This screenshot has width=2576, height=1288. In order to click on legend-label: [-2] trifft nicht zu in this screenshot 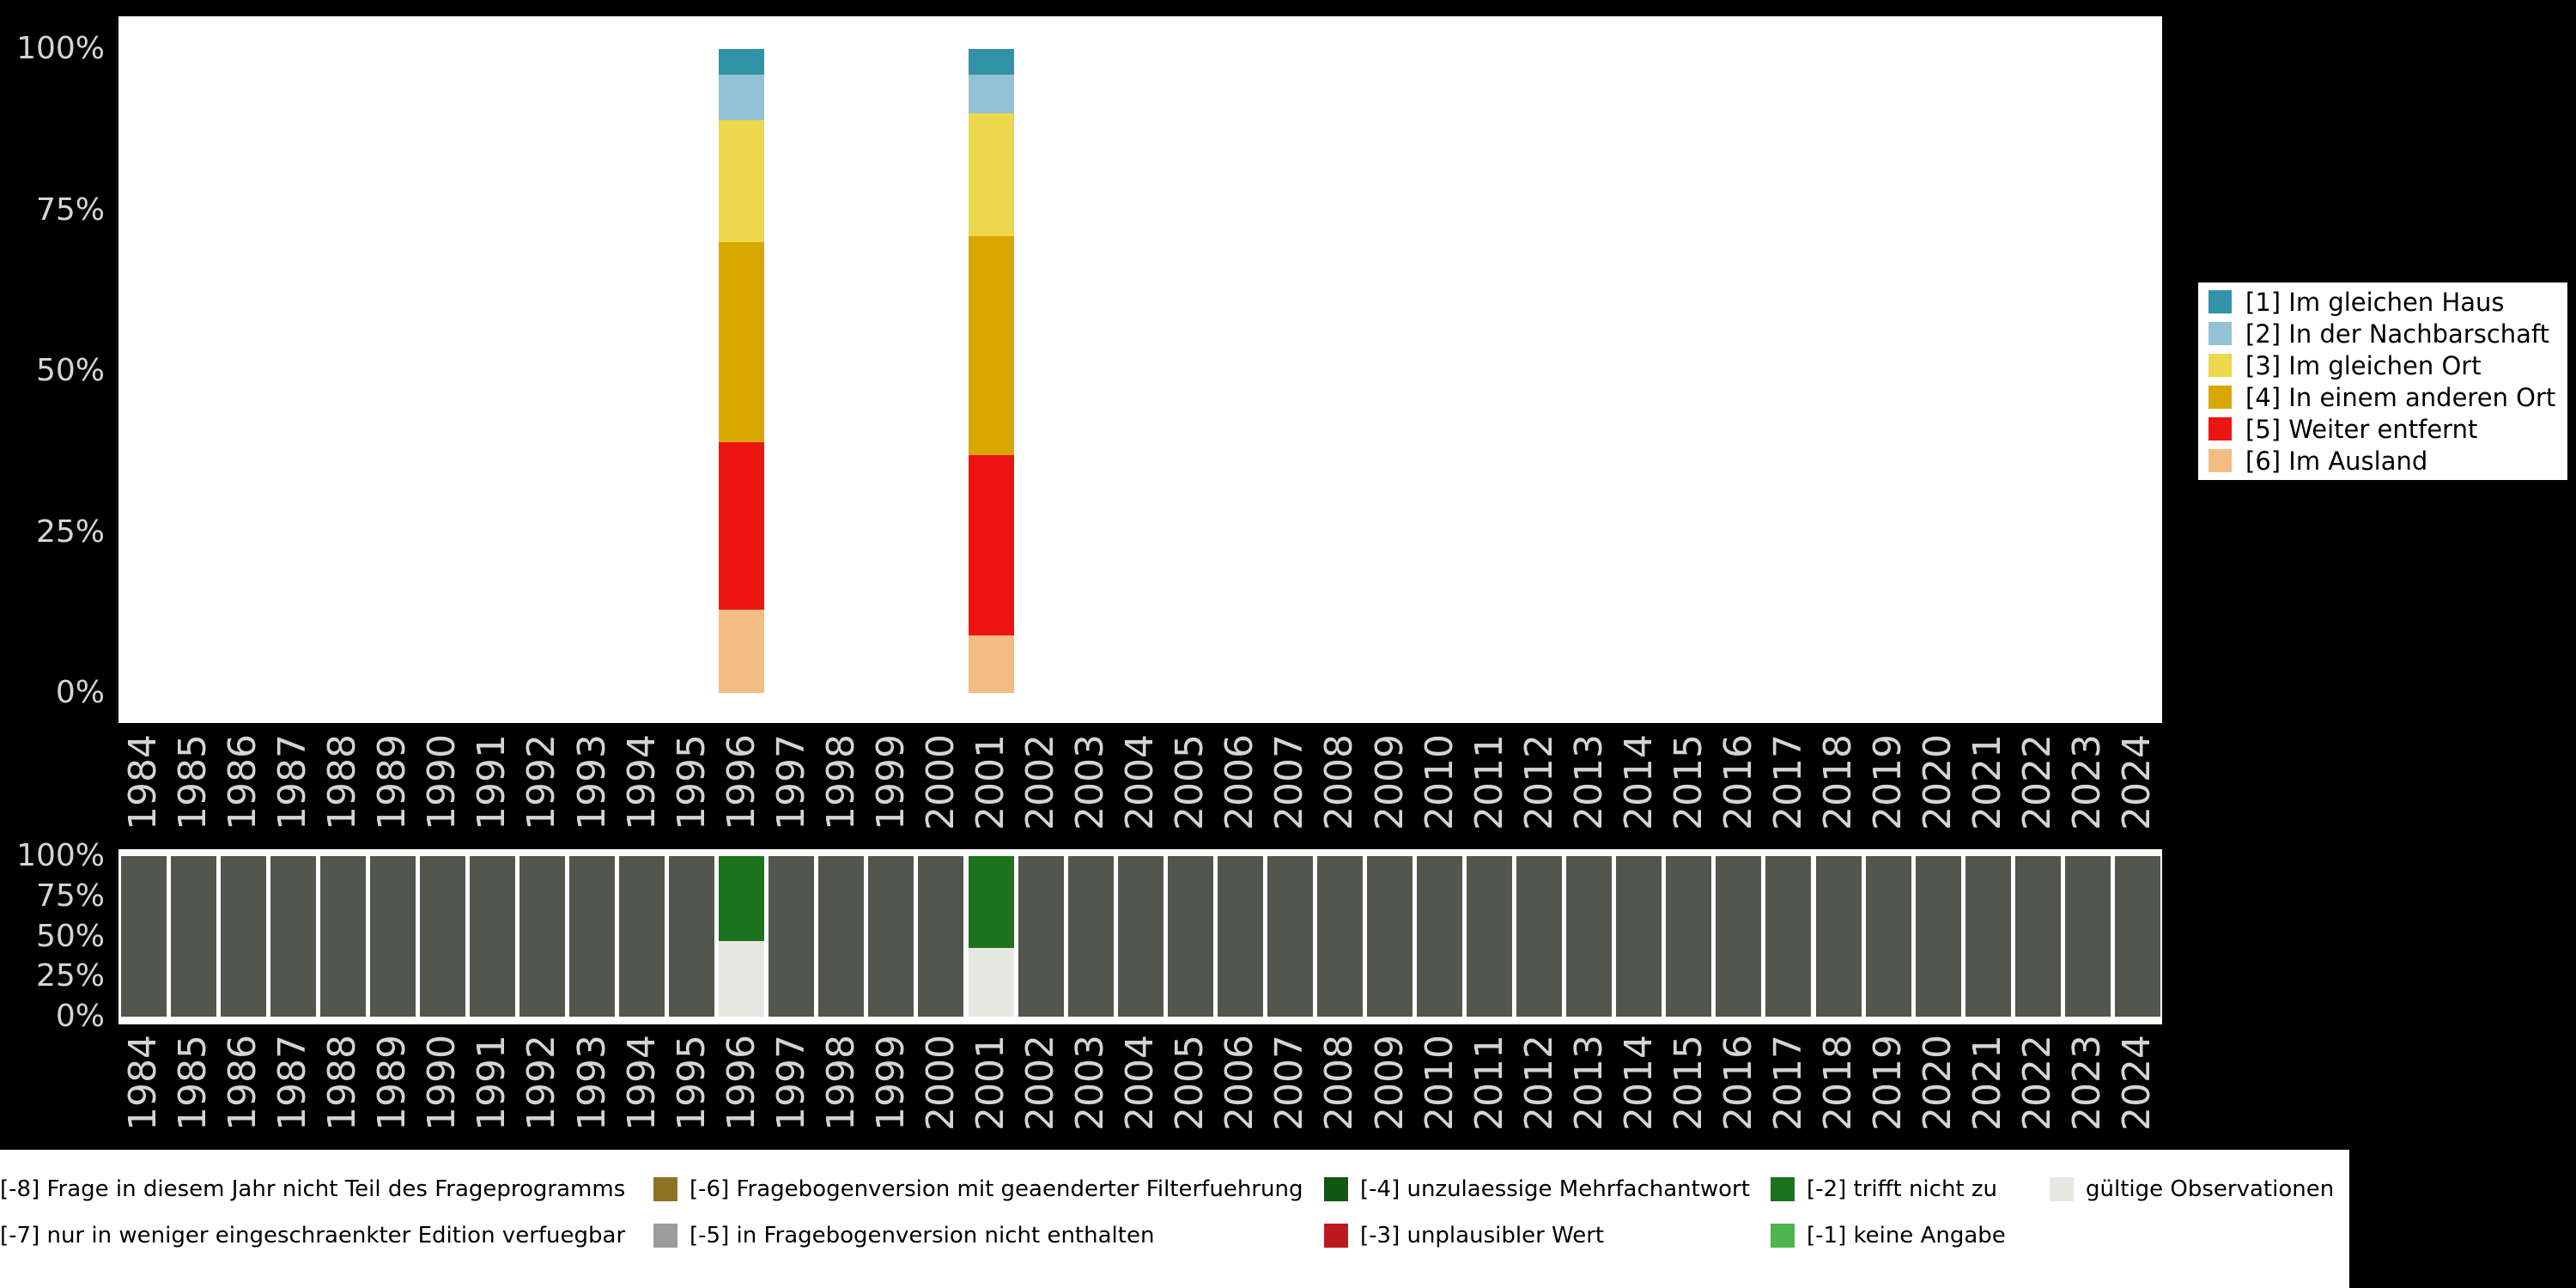, I will do `click(1902, 1189)`.